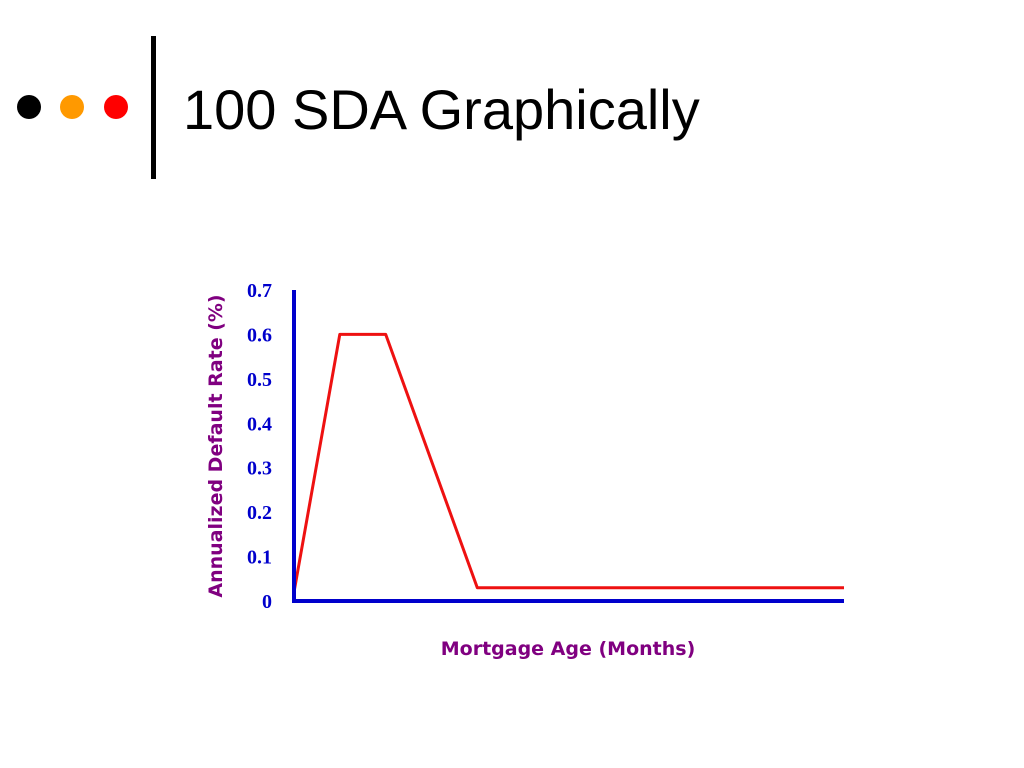 The height and width of the screenshot is (768, 1024). Describe the element at coordinates (259, 380) in the screenshot. I see `y-tick-label: 0.5` at that location.